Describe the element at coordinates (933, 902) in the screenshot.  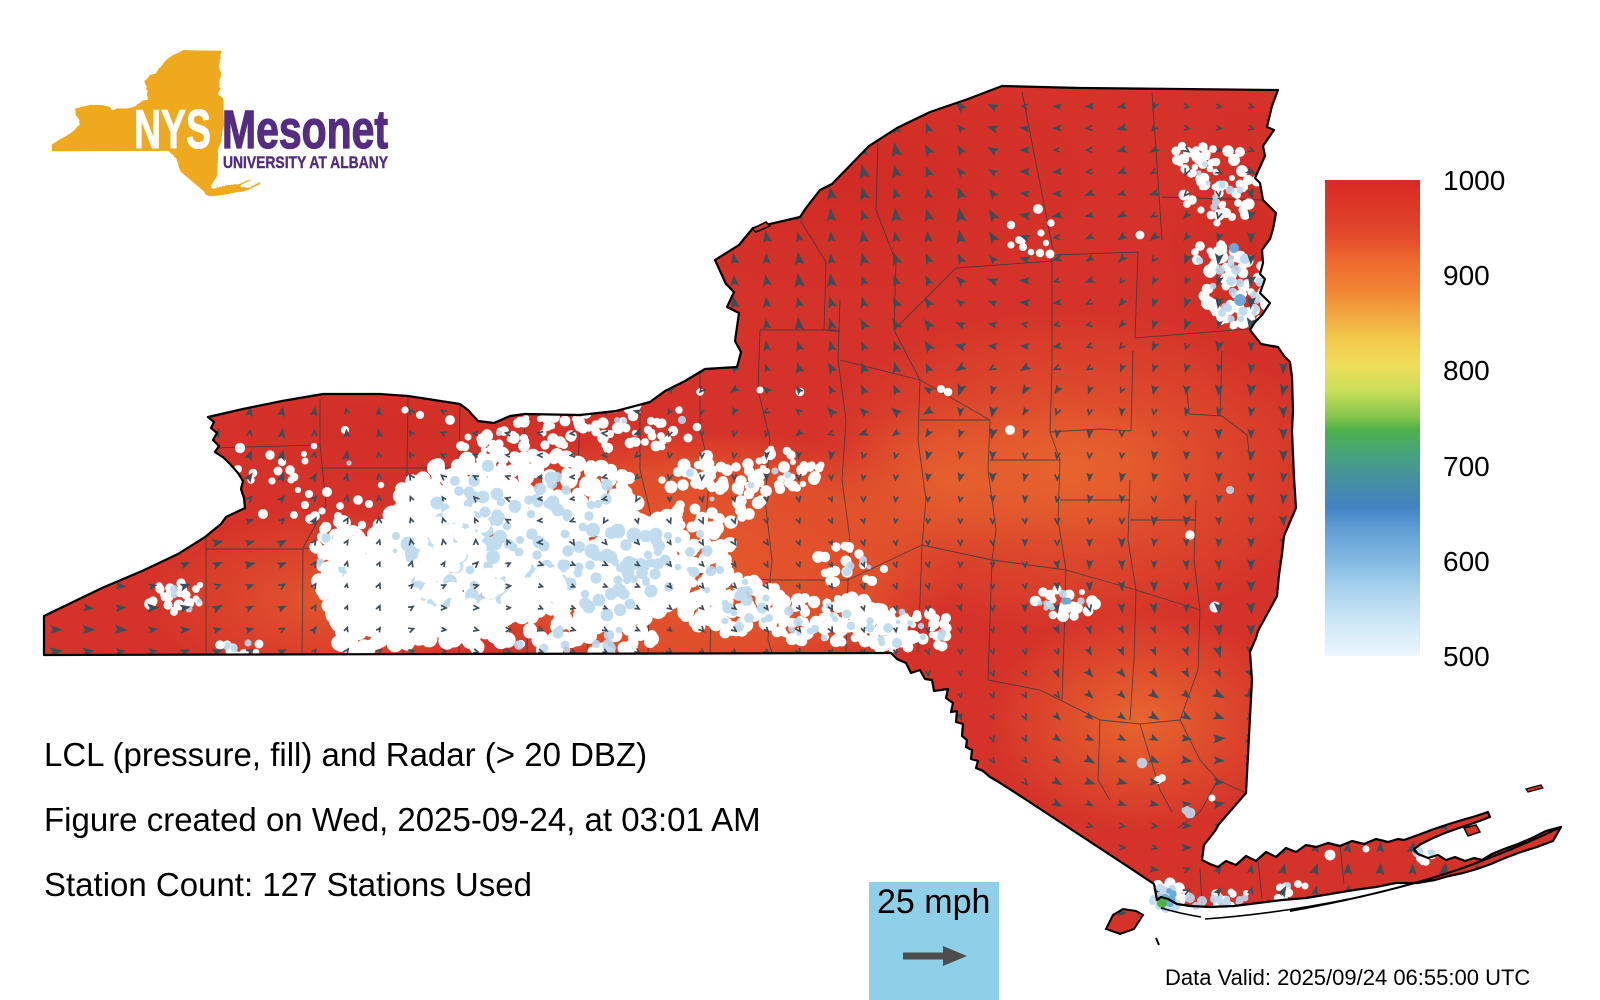
I see `svg-text: 25 mph` at that location.